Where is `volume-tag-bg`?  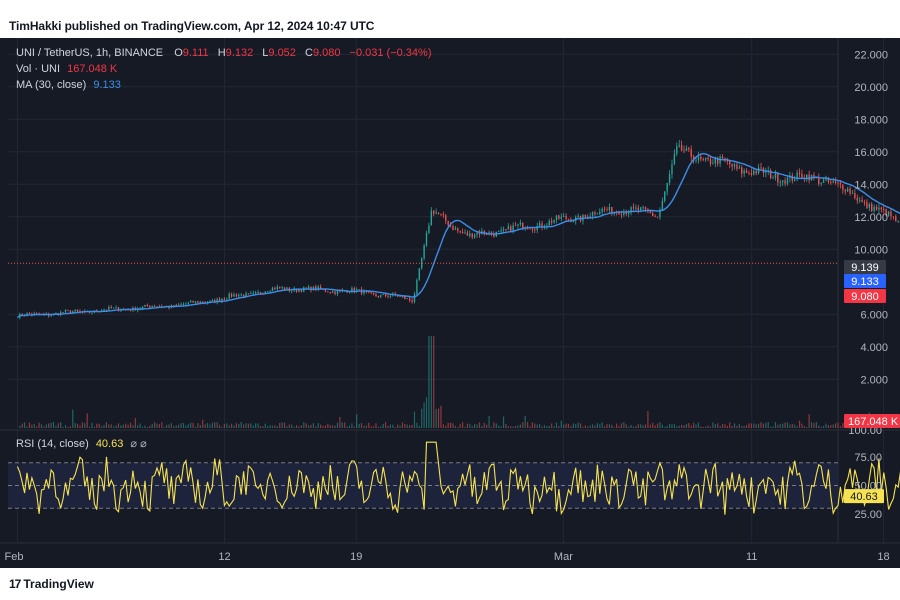
volume-tag-bg is located at coordinates (872, 421).